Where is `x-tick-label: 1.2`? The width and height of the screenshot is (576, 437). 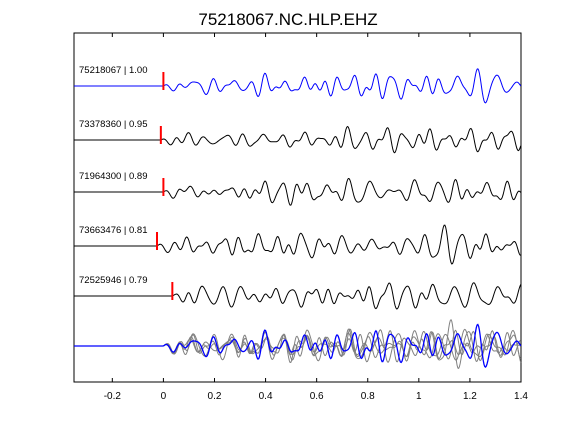
x-tick-label: 1.2 is located at coordinates (470, 396).